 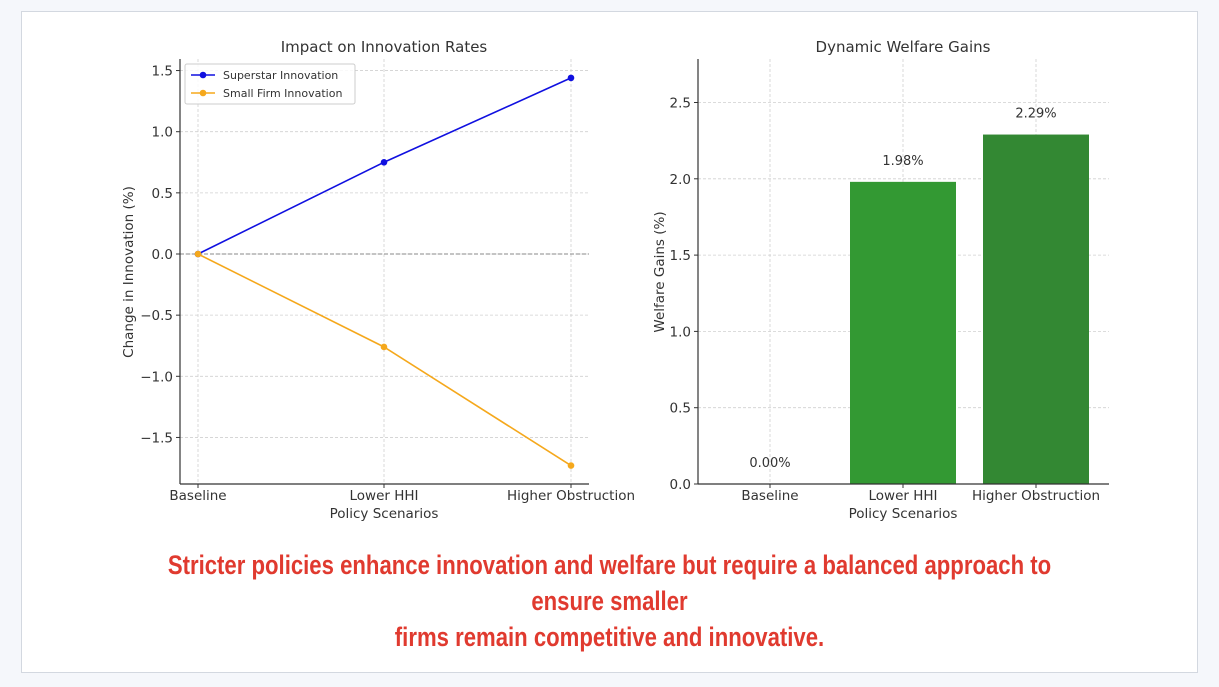 I want to click on line-chart-ylabel: Change in Innovation (%), so click(x=129, y=272).